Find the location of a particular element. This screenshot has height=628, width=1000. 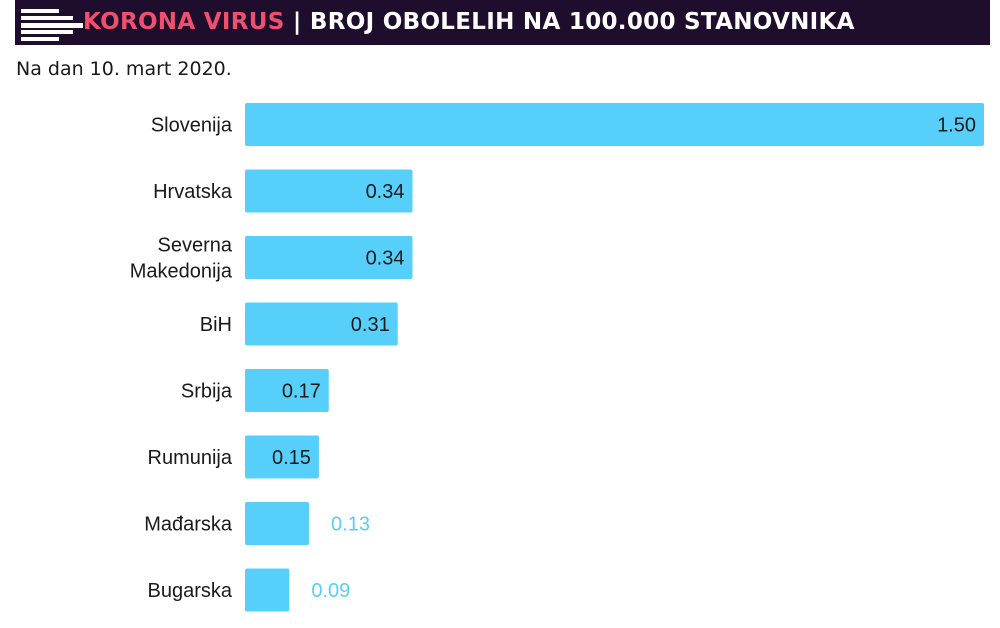

category-label: Hrvatska is located at coordinates (193, 192).